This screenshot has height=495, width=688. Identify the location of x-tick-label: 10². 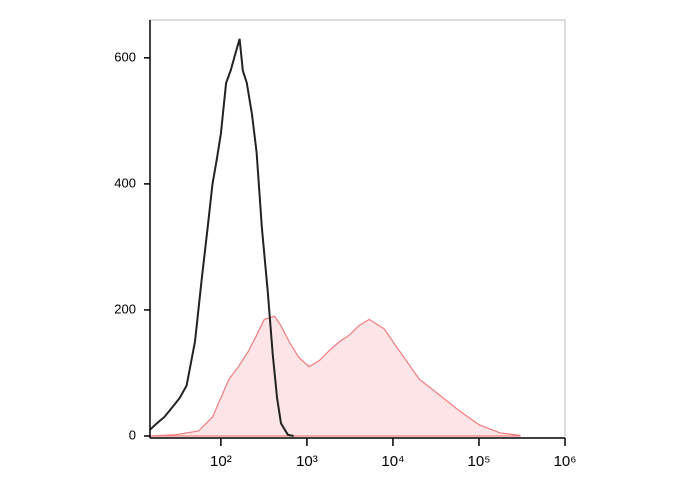
(221, 461).